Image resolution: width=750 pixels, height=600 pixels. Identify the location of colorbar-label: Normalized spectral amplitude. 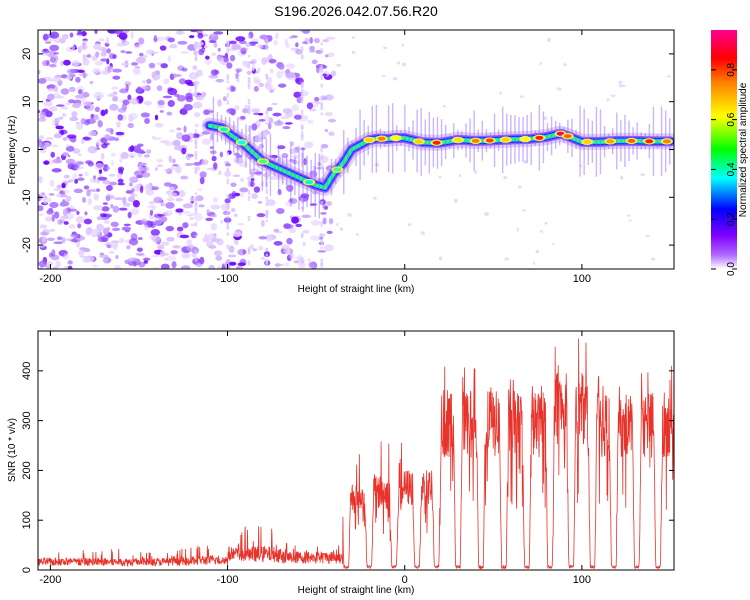
(743, 149).